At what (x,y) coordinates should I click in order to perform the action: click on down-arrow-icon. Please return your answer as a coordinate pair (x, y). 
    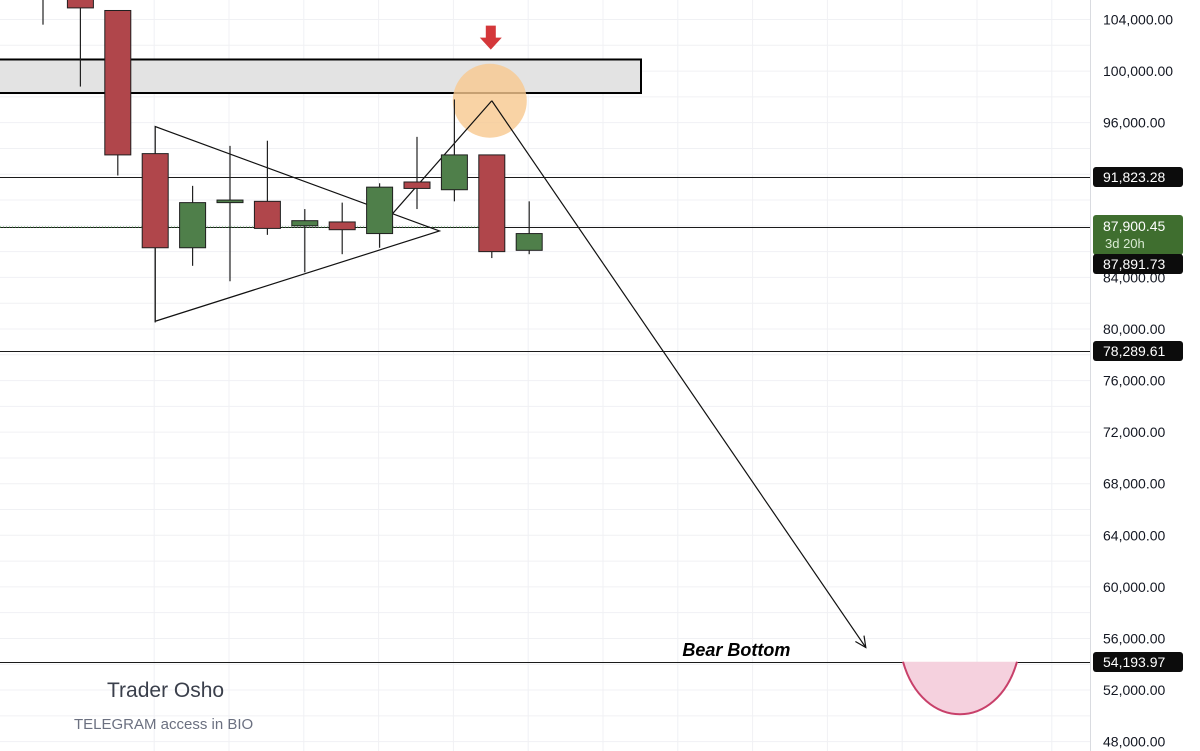
    Looking at the image, I should click on (490, 37).